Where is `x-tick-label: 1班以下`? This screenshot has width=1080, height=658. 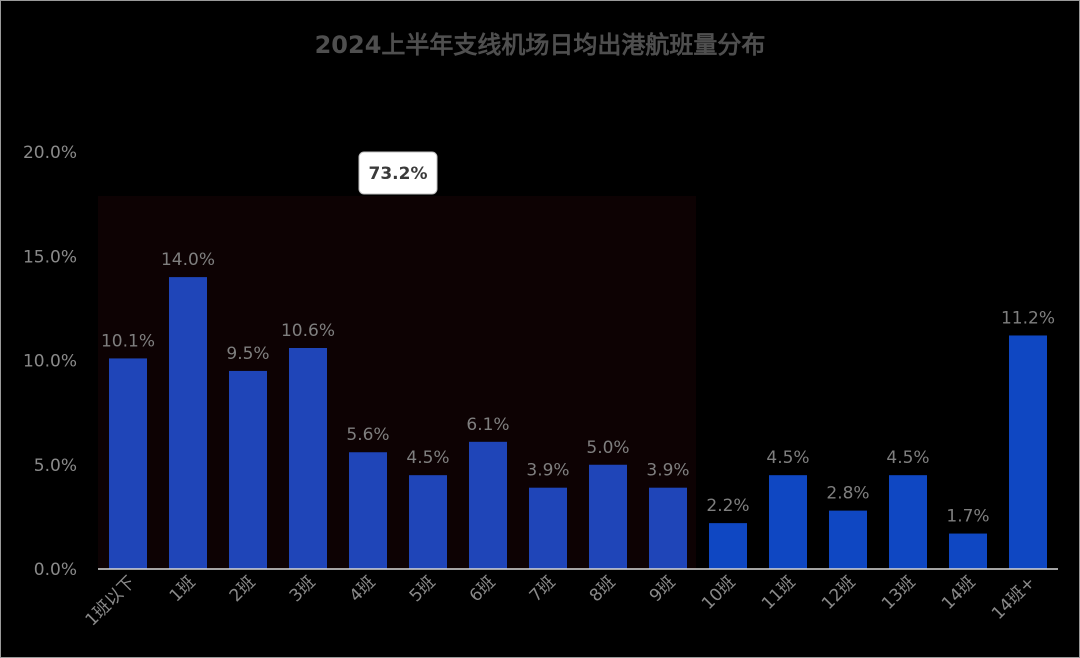
x-tick-label: 1班以下 is located at coordinates (111, 601).